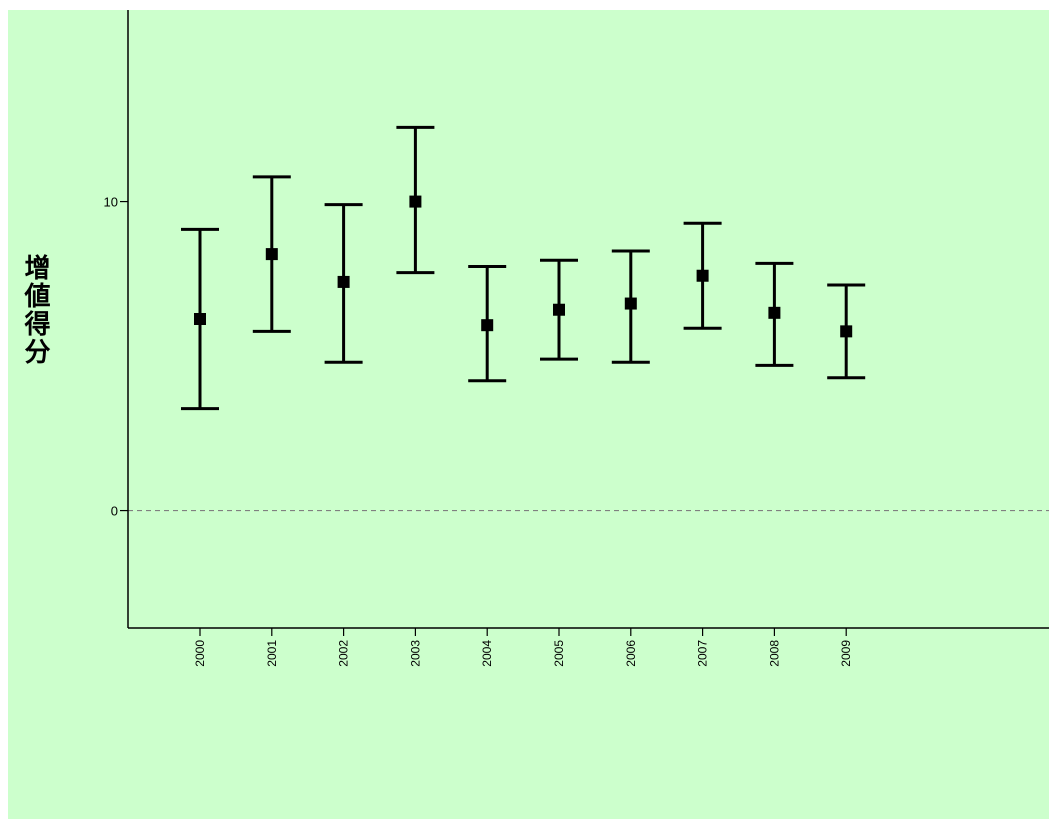 The image size is (1049, 819). I want to click on error-bar-2003, so click(415, 200).